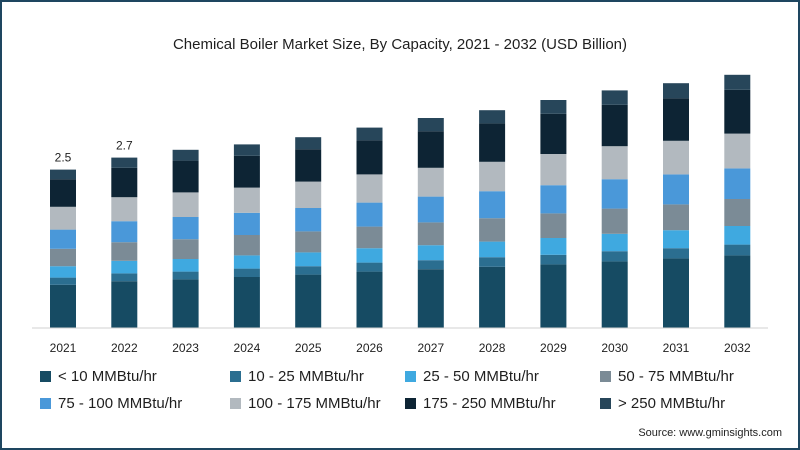  What do you see at coordinates (124, 146) in the screenshot?
I see `data-label-total-2022: 2.7` at bounding box center [124, 146].